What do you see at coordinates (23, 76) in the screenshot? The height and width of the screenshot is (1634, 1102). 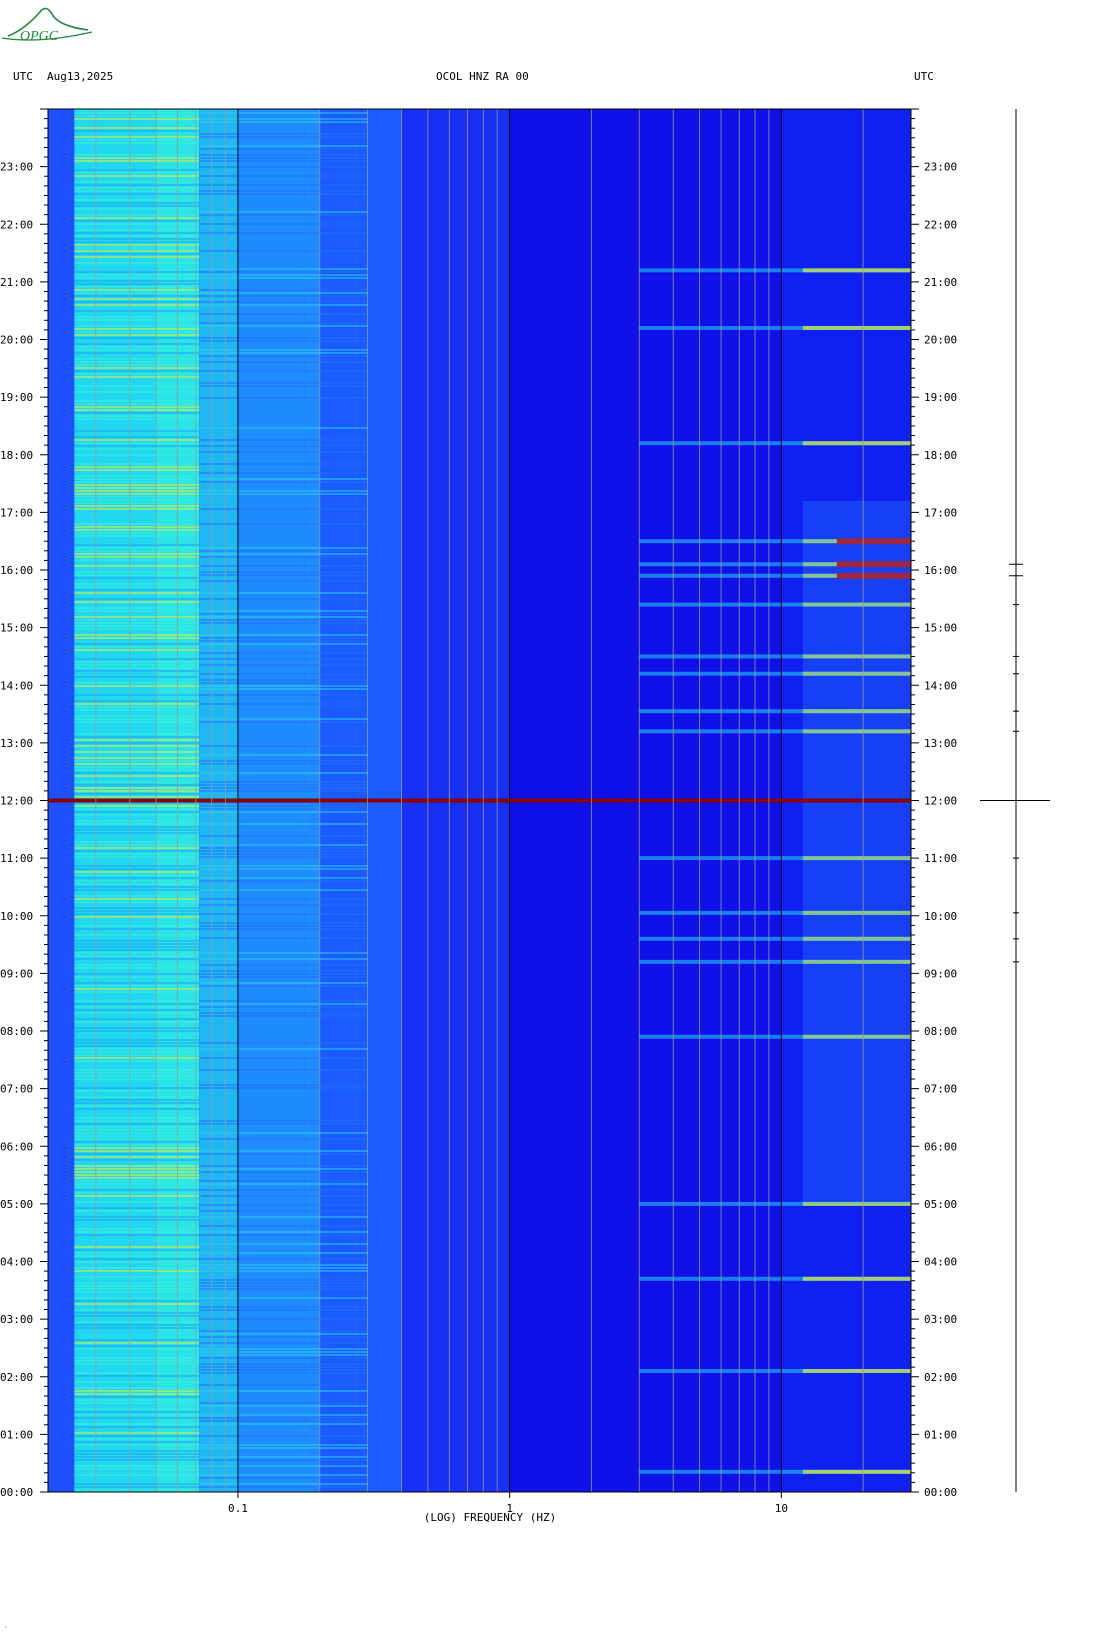 I see `header-left-timezone: UTC` at bounding box center [23, 76].